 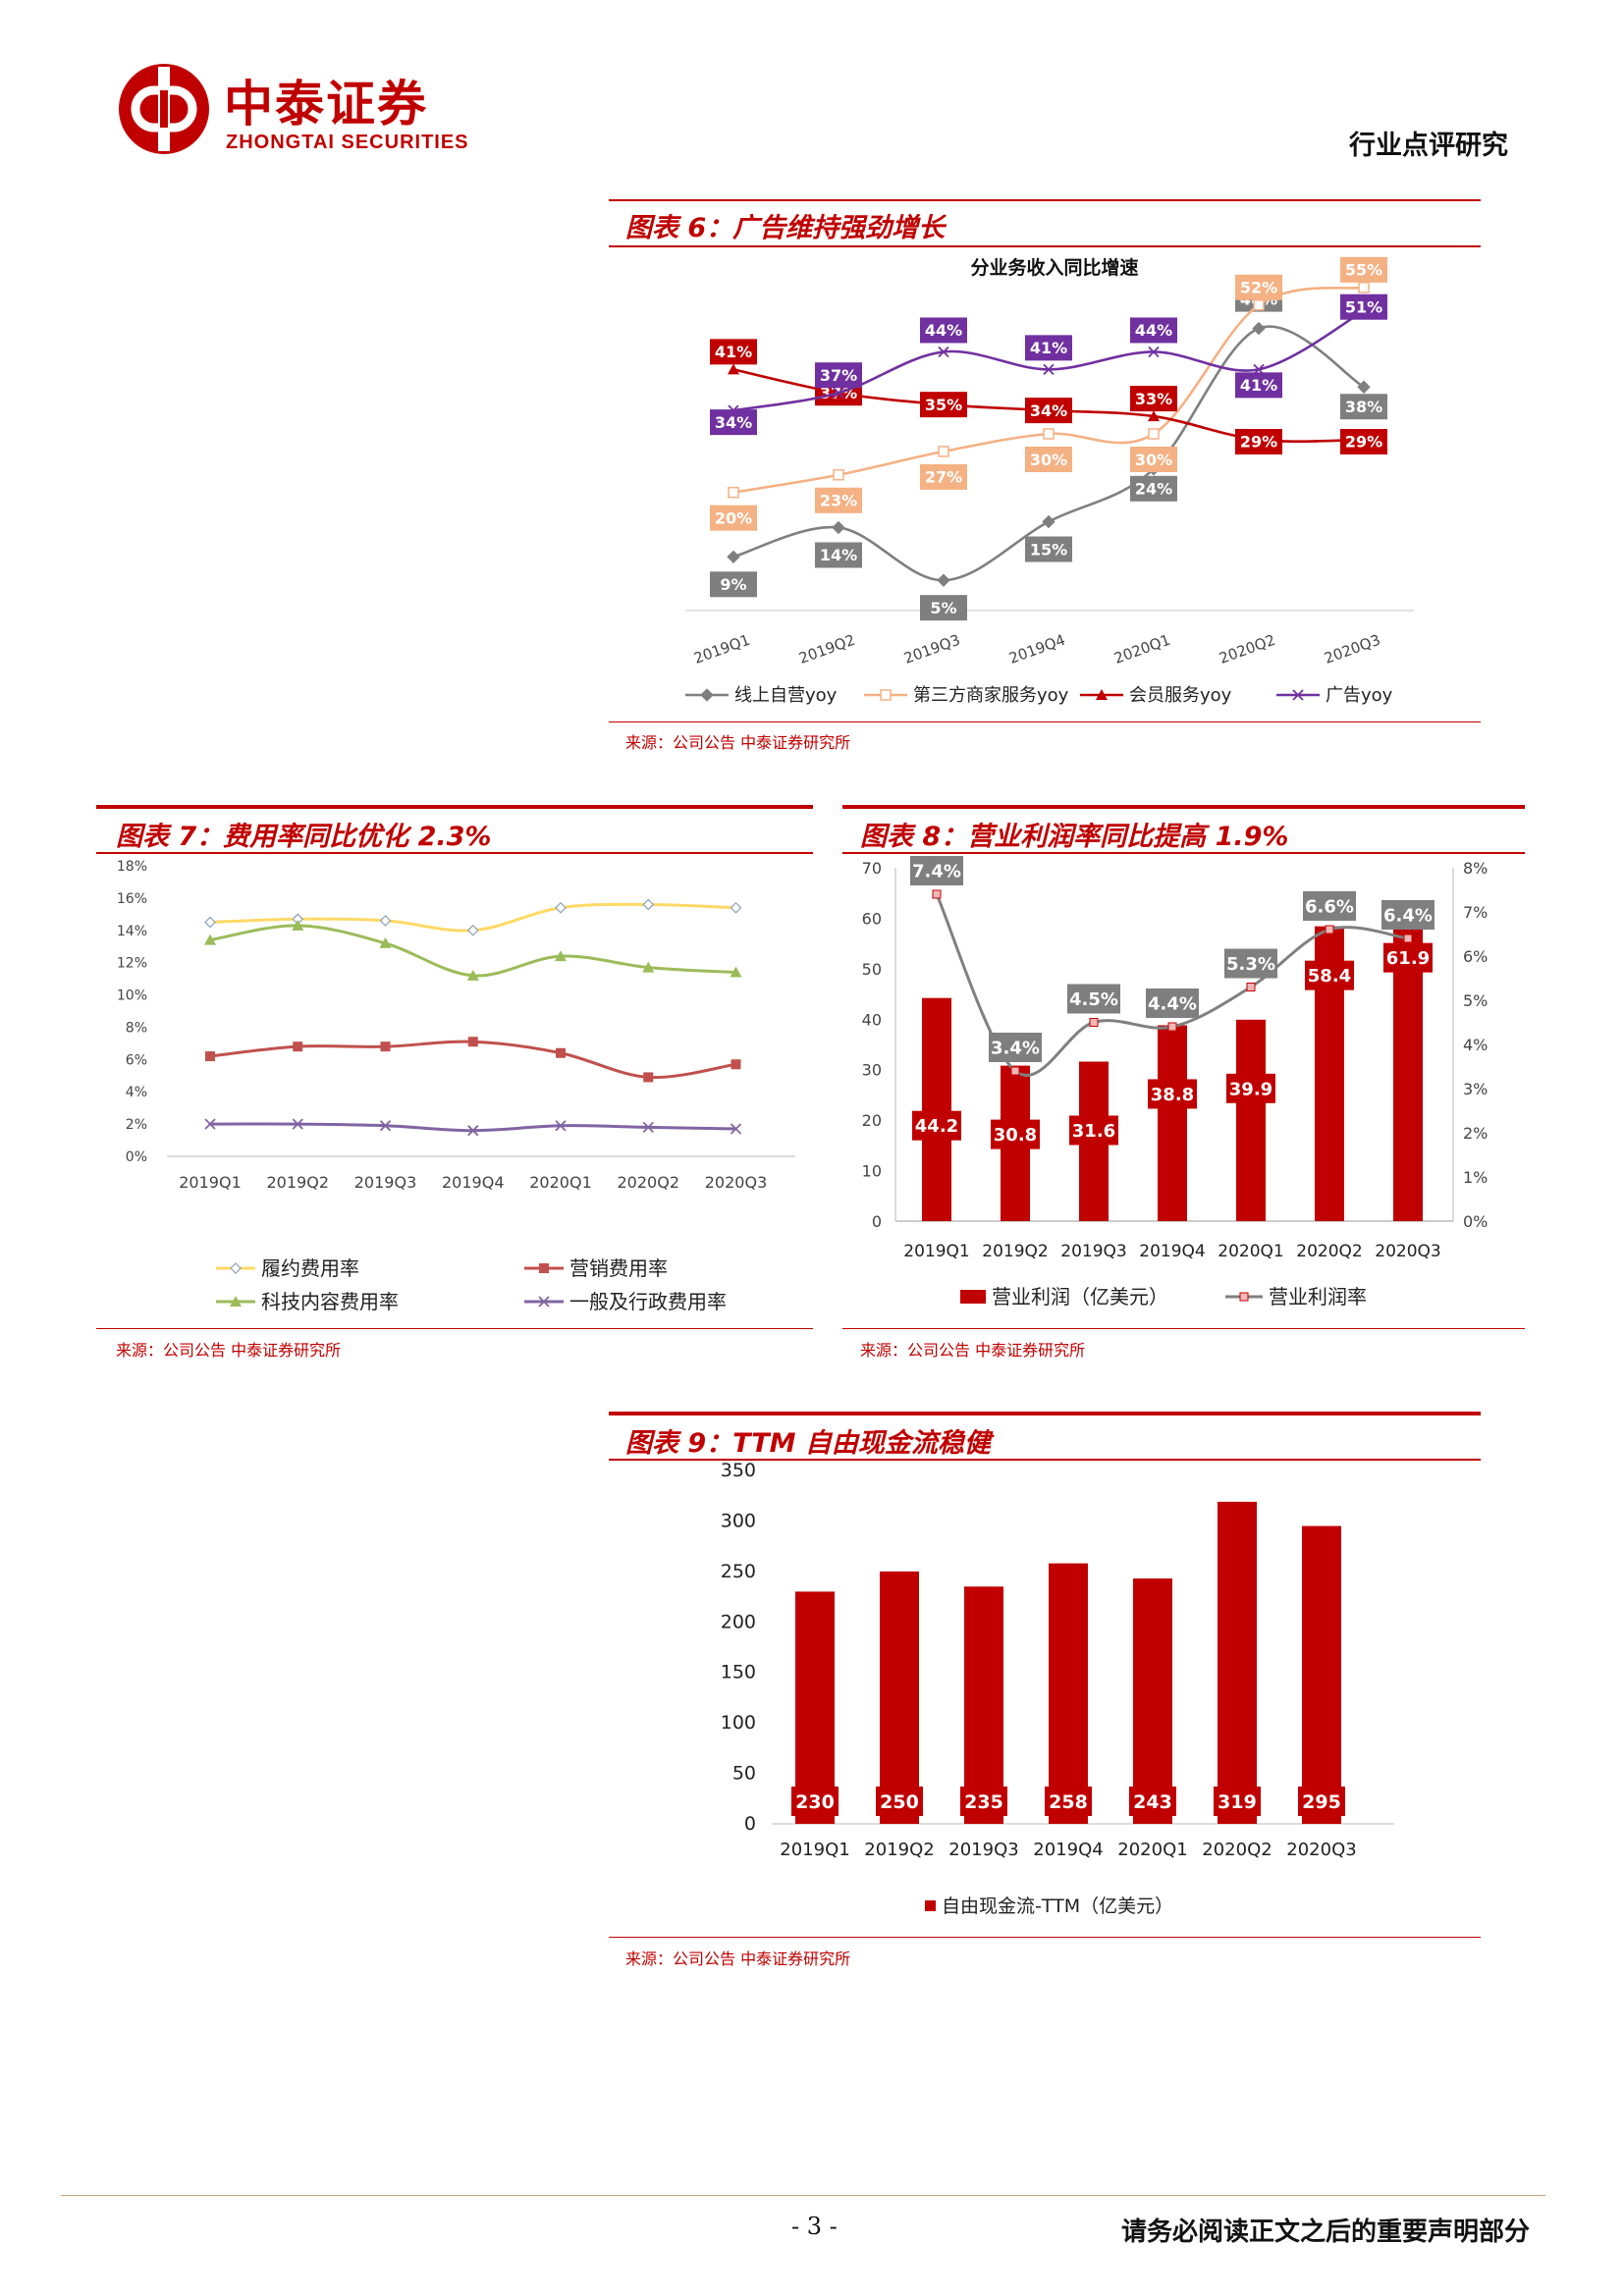 I want to click on fig7-title: 图表 7：费用率同比优化 2.3%, so click(x=304, y=837).